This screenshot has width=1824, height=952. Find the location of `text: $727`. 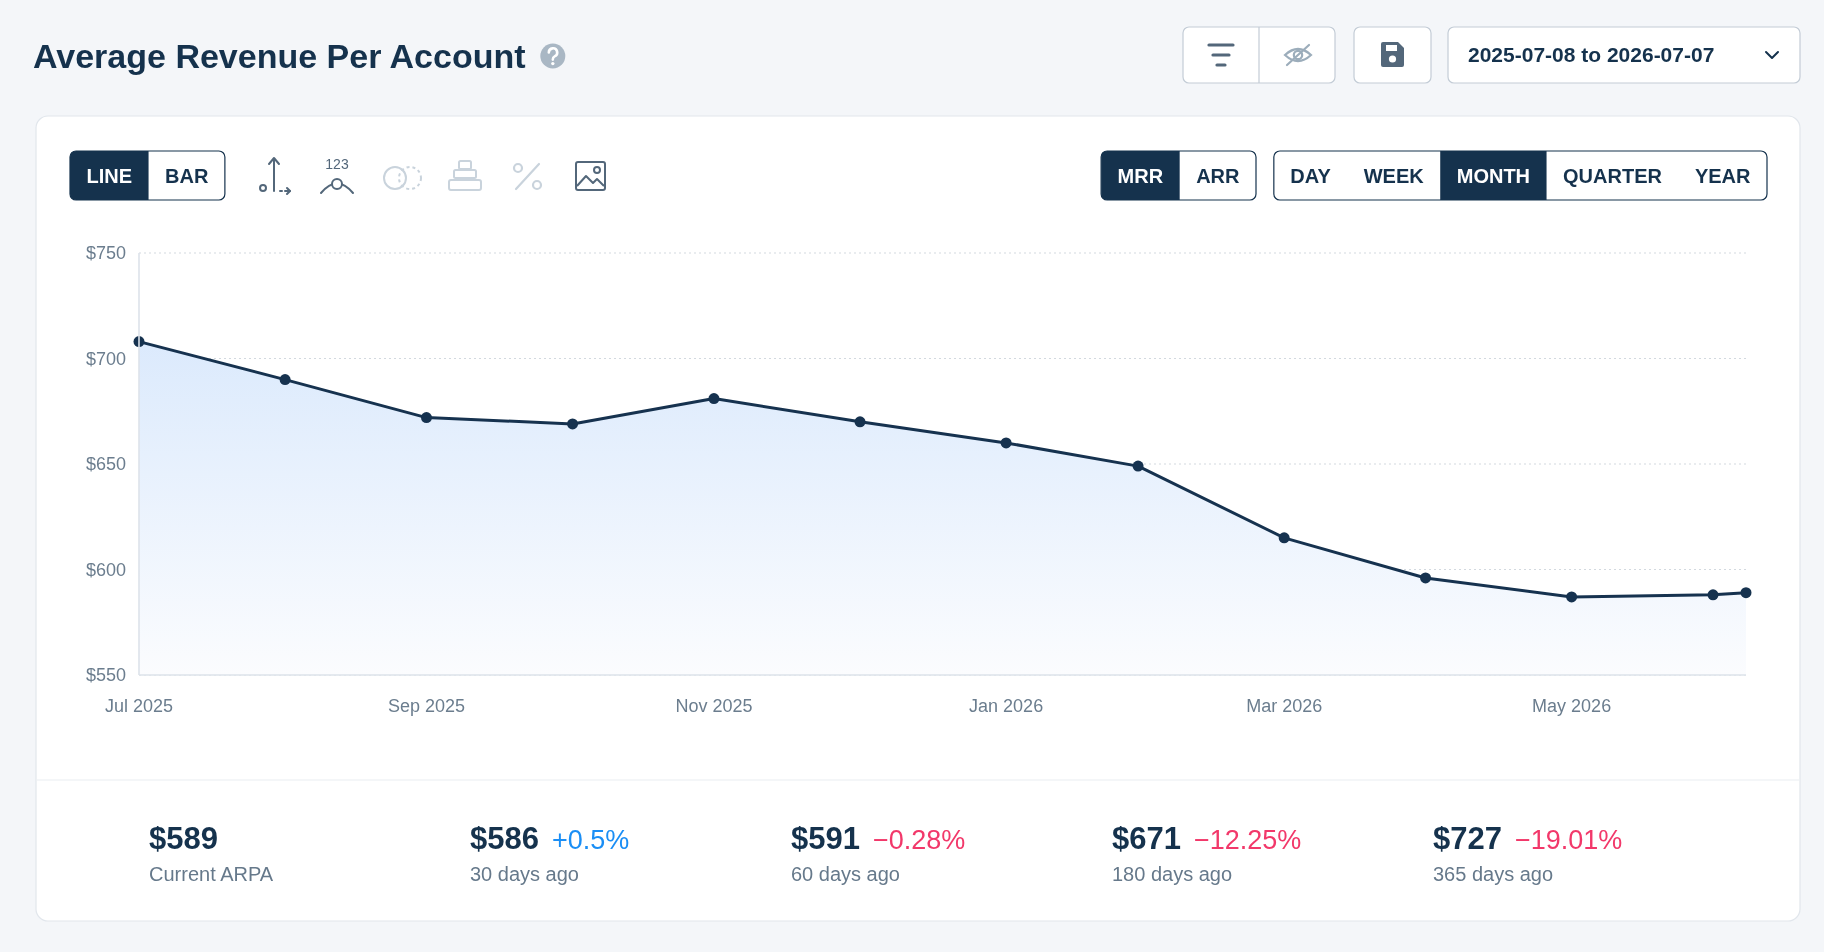

text: $727 is located at coordinates (1467, 838).